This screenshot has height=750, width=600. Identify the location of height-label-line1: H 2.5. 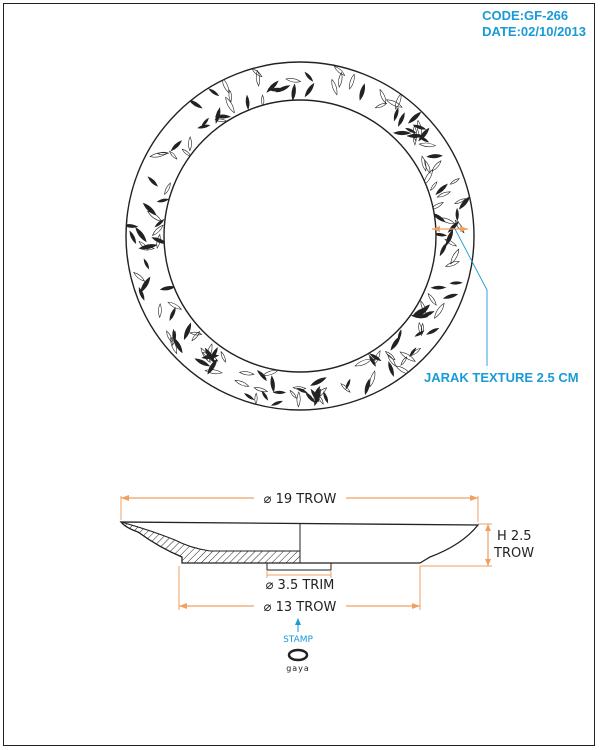
(514, 536).